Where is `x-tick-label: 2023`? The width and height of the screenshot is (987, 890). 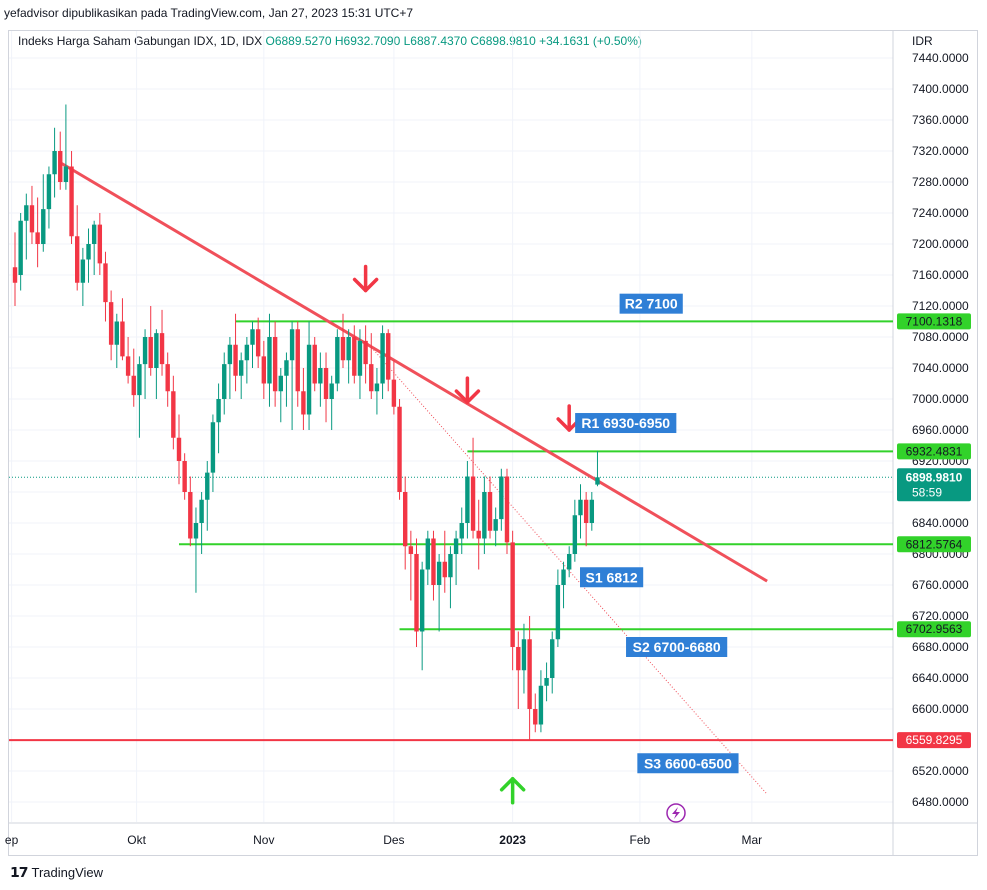
x-tick-label: 2023 is located at coordinates (512, 840).